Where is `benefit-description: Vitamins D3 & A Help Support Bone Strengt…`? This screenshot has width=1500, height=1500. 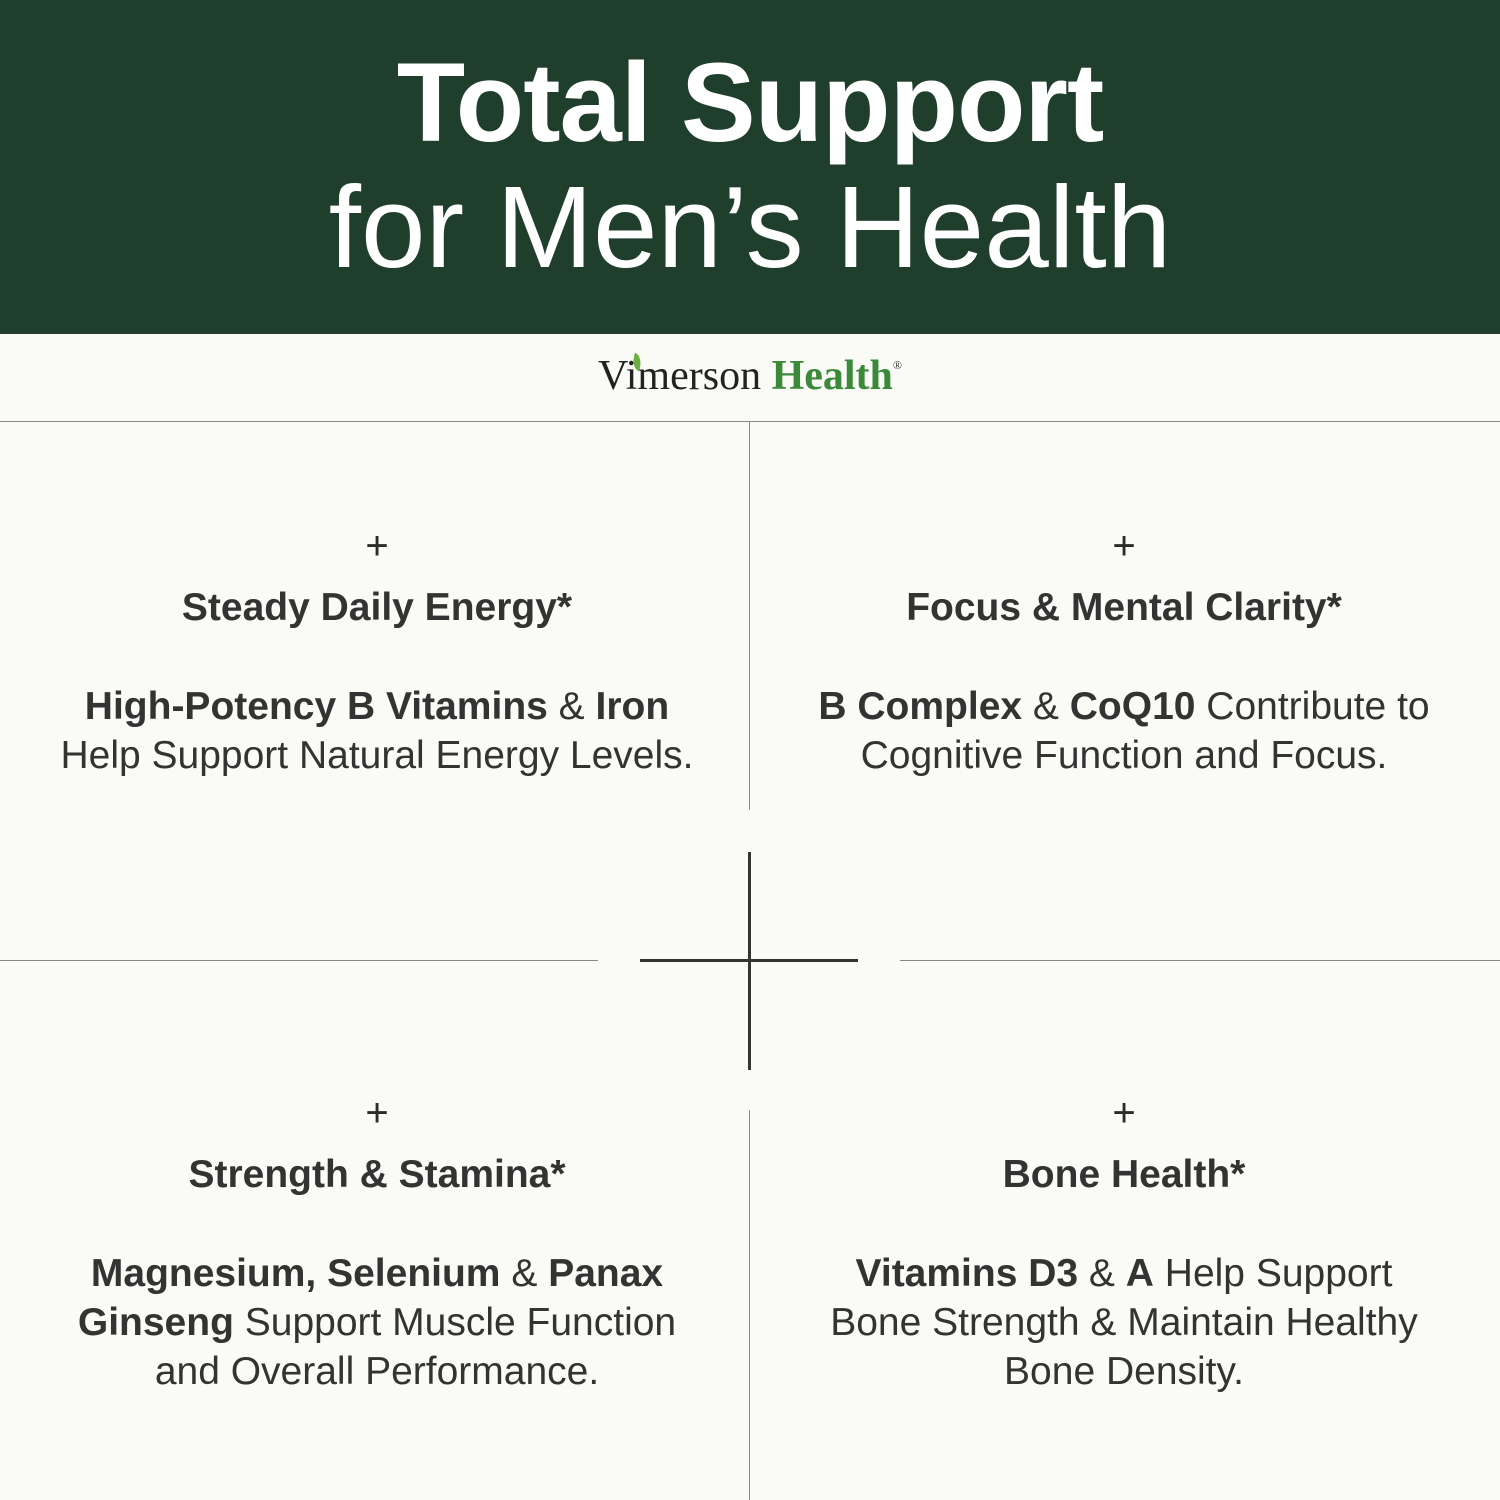 benefit-description: Vitamins D3 & A Help Support Bone Strengt… is located at coordinates (1124, 1322).